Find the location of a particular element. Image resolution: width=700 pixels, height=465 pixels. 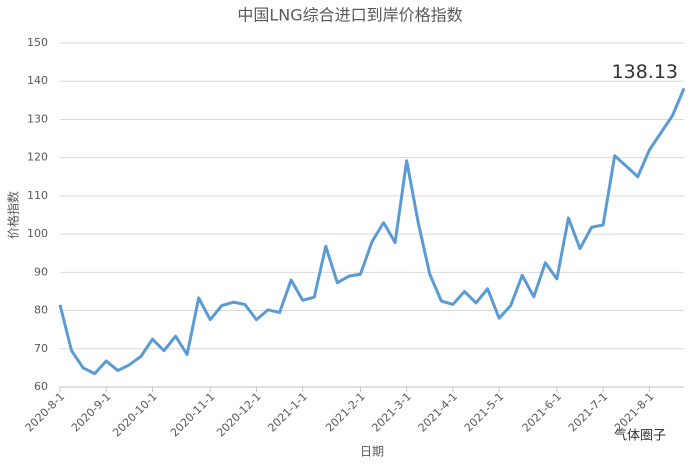

x-tick-label: 2021-7-1 is located at coordinates (588, 412).